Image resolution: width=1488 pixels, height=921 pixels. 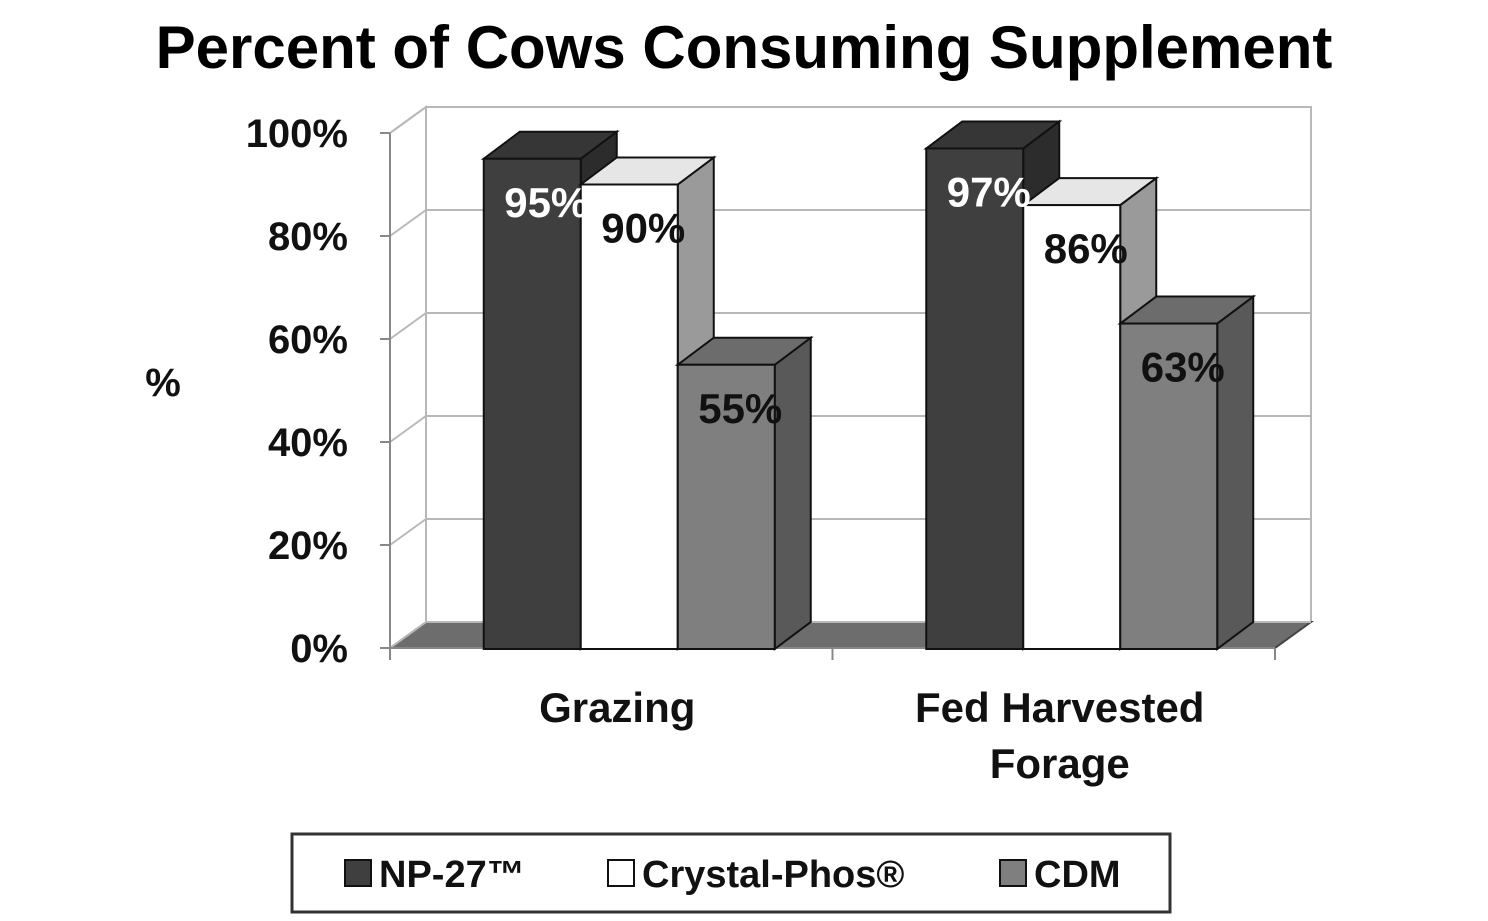 What do you see at coordinates (643, 228) in the screenshot?
I see `data-label: 90%` at bounding box center [643, 228].